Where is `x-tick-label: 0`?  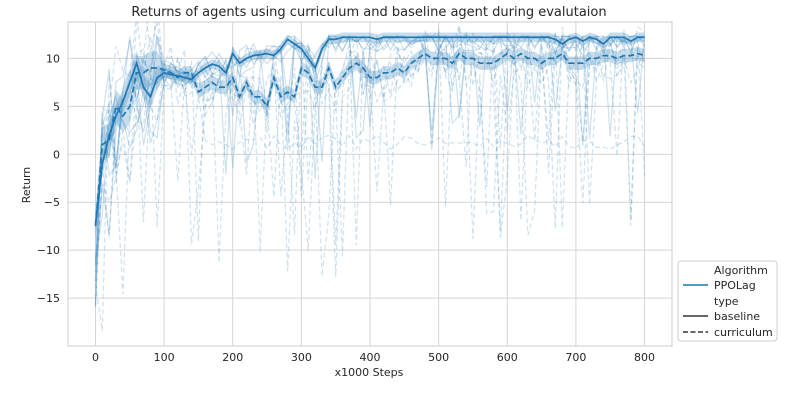
x-tick-label: 0 is located at coordinates (95, 357).